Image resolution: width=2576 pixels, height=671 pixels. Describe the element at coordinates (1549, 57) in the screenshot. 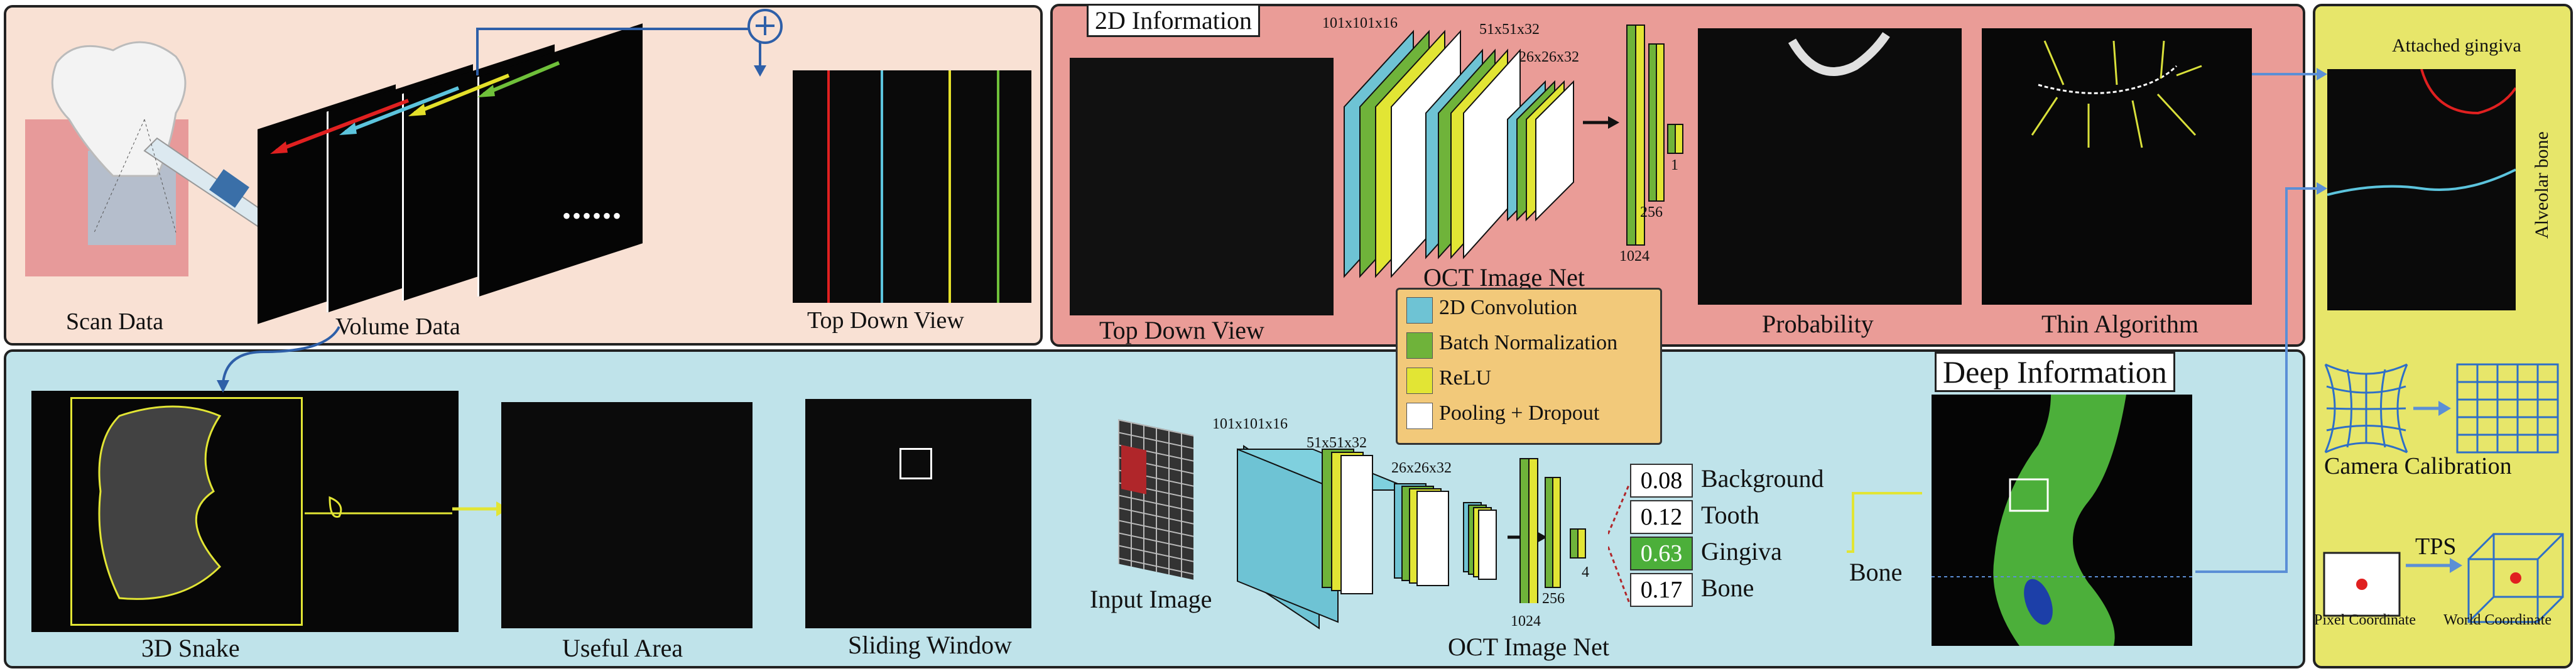

I see `twod-dim-3: 26x26x32` at that location.